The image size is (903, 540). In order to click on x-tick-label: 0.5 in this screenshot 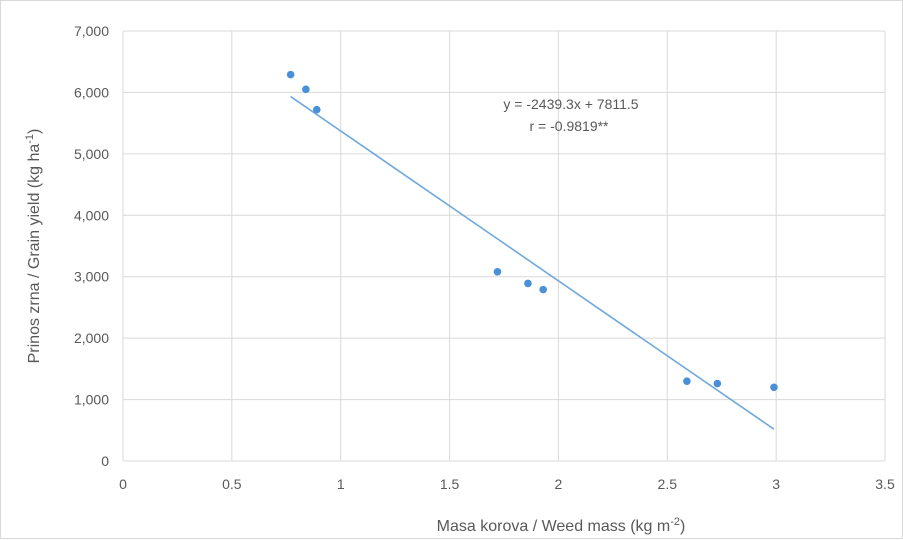, I will do `click(232, 484)`.